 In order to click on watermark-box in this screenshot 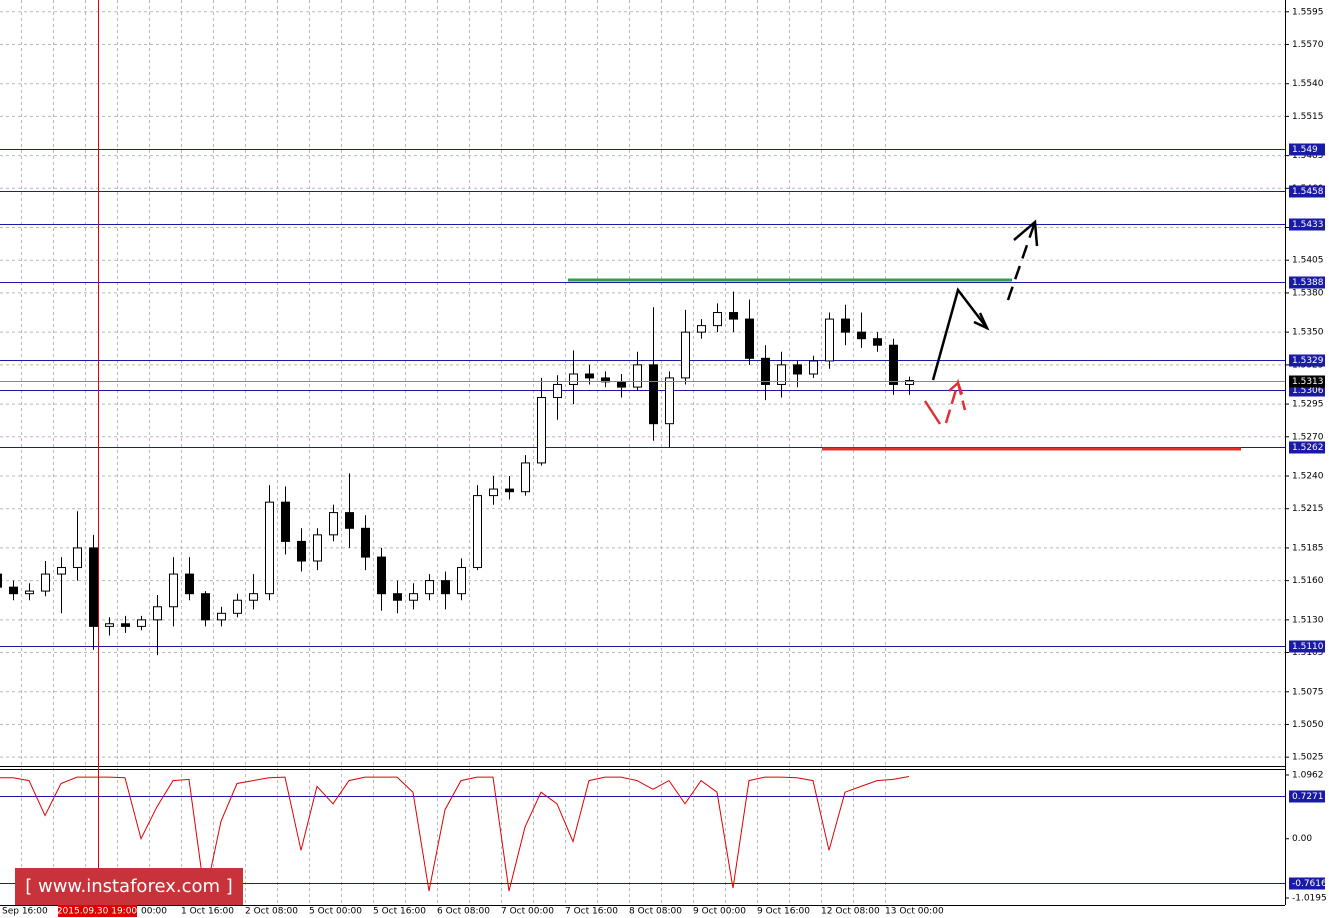, I will do `click(129, 886)`.